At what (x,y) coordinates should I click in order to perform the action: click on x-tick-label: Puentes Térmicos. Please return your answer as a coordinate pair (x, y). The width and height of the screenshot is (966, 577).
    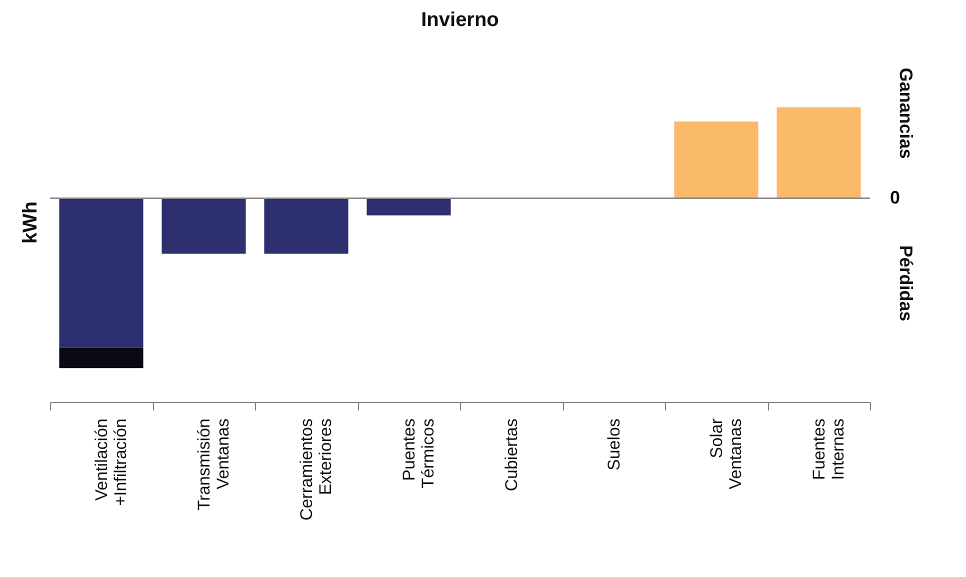
    Looking at the image, I should click on (418, 453).